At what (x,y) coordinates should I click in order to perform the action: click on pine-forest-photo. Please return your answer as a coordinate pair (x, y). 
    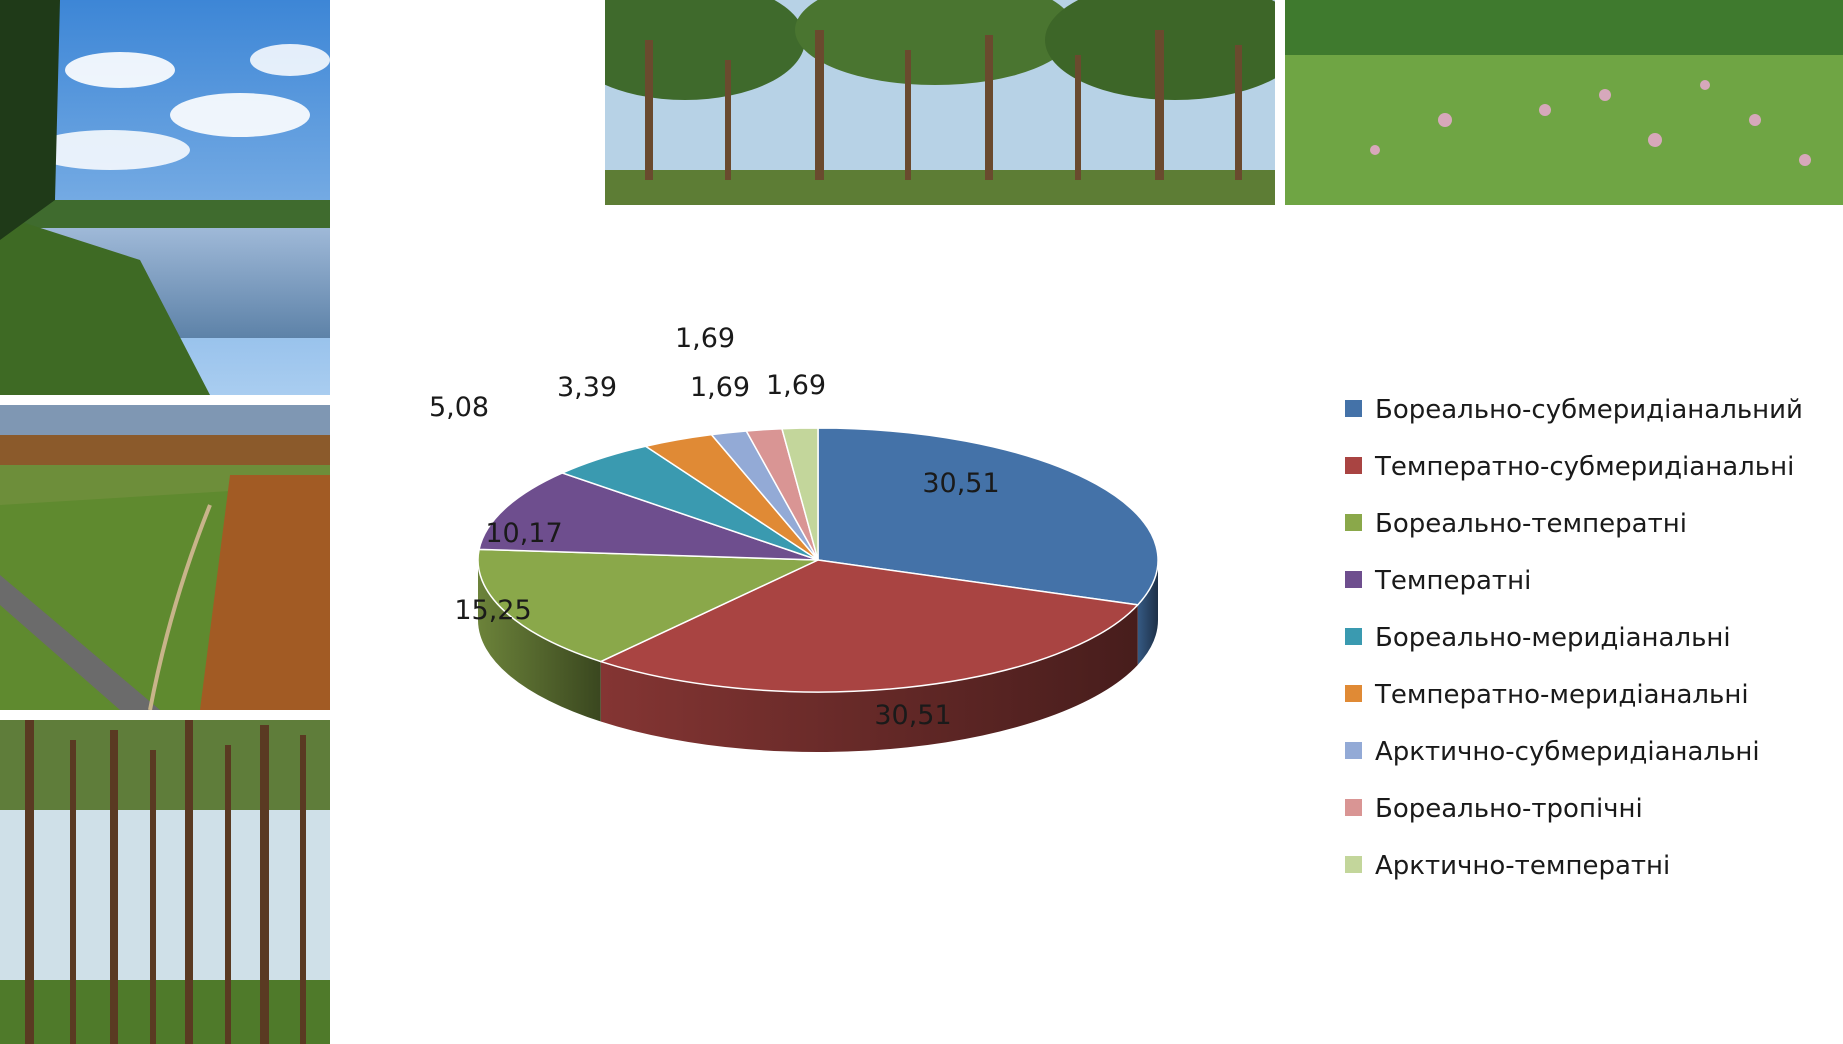
    Looking at the image, I should click on (165, 882).